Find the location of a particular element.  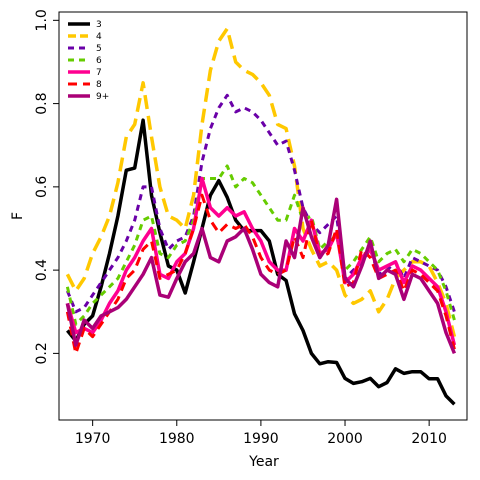

legend-label: 7 is located at coordinates (99, 73).